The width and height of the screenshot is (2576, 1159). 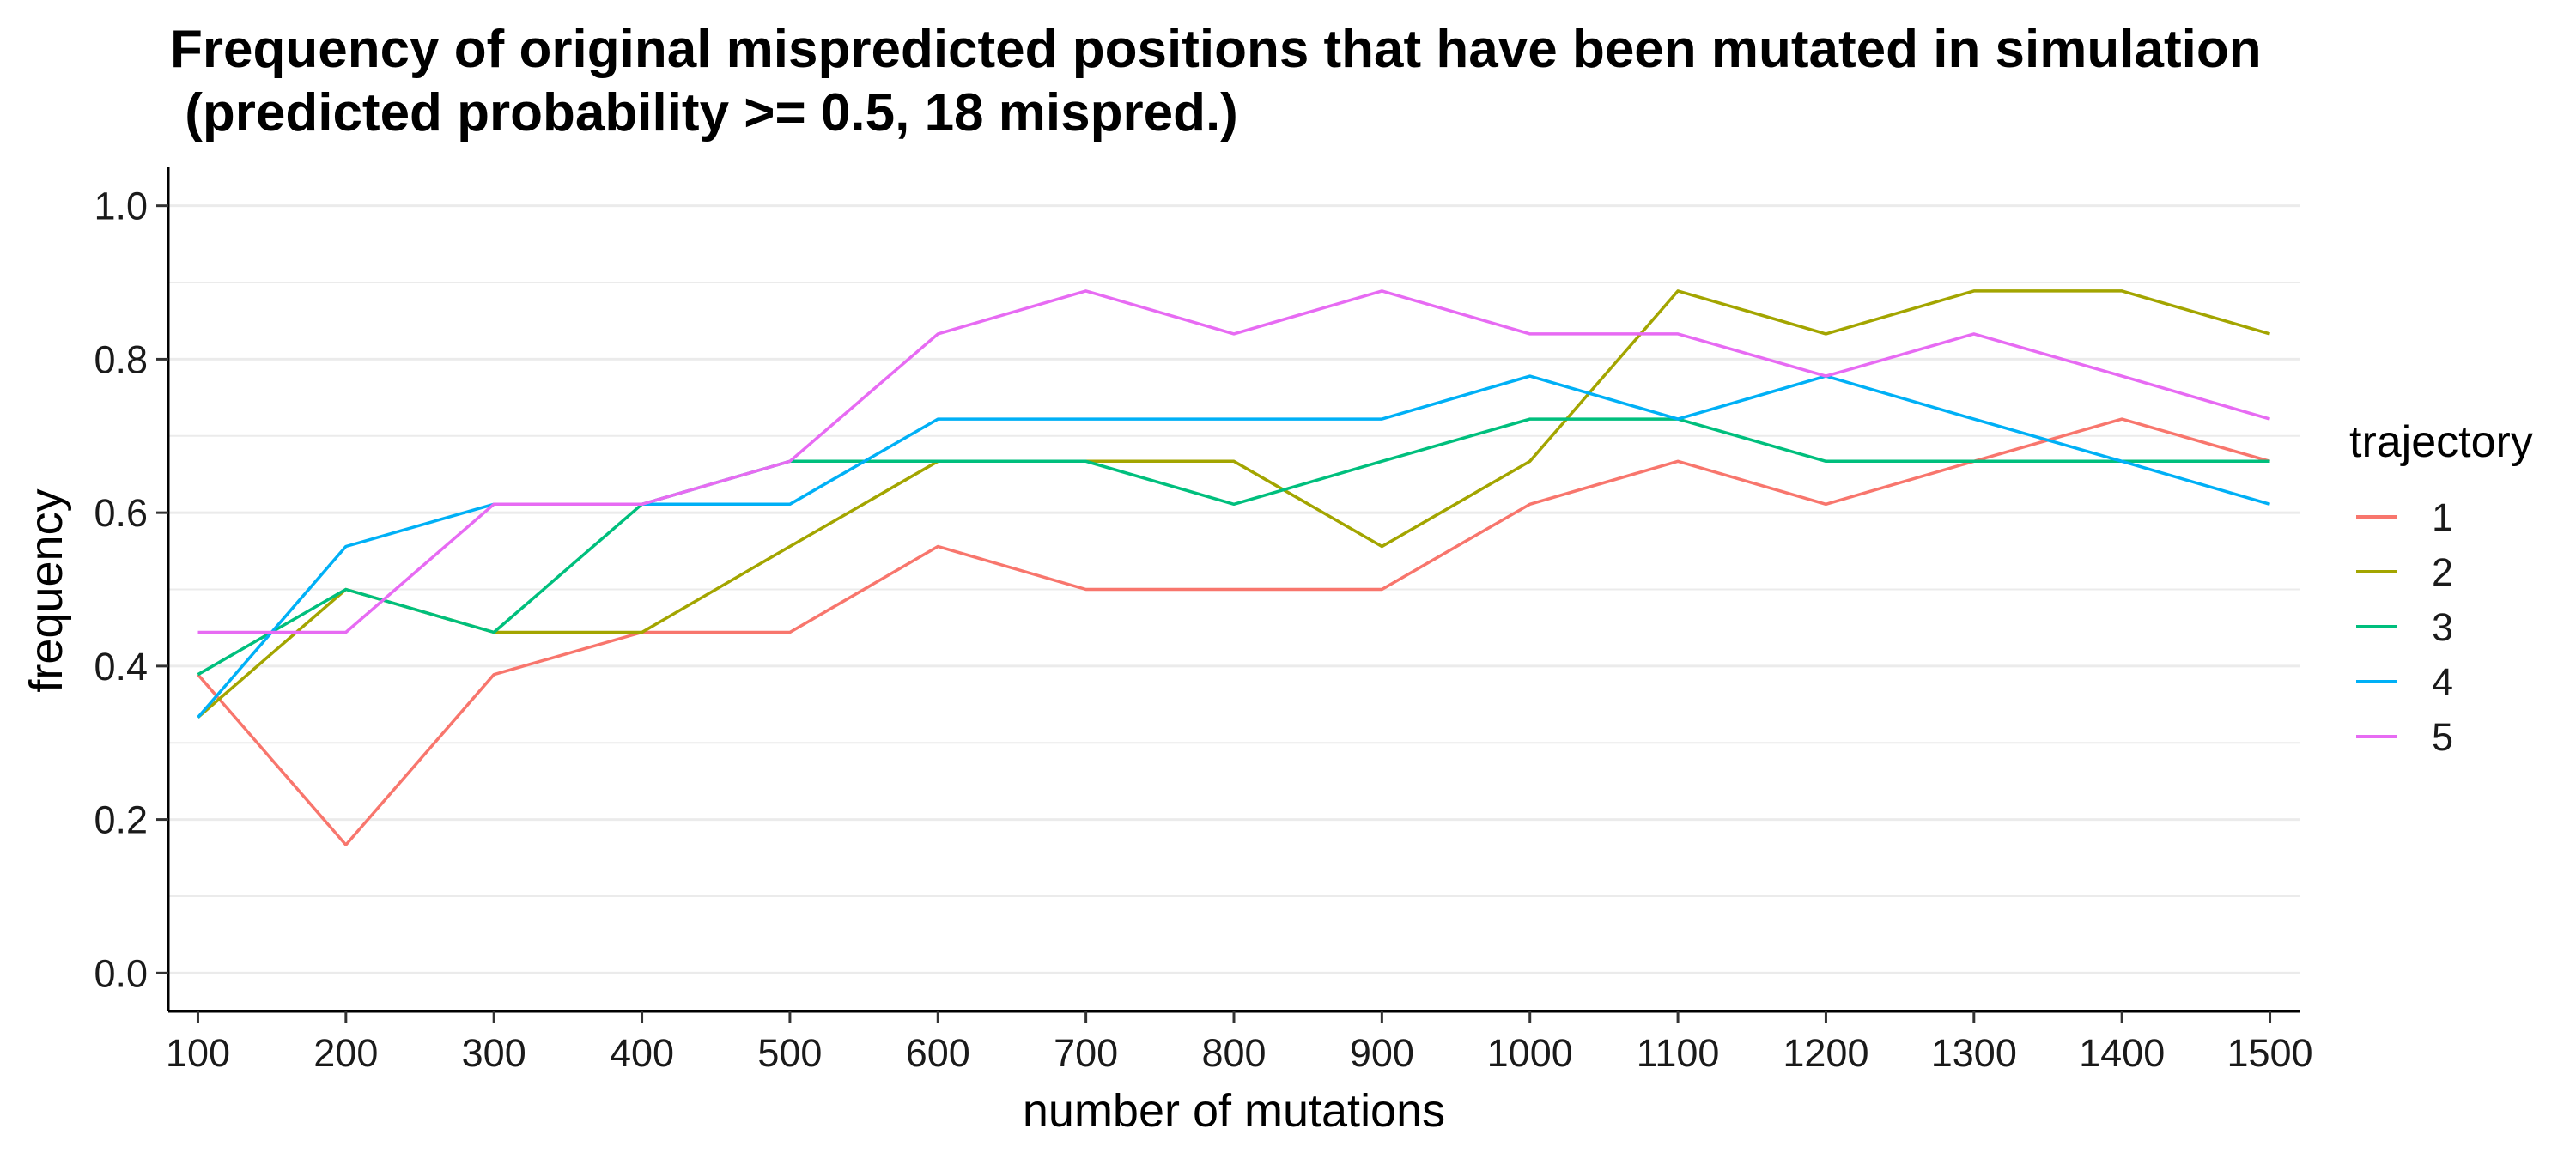 I want to click on x-tick-label: 1200, so click(x=1826, y=1053).